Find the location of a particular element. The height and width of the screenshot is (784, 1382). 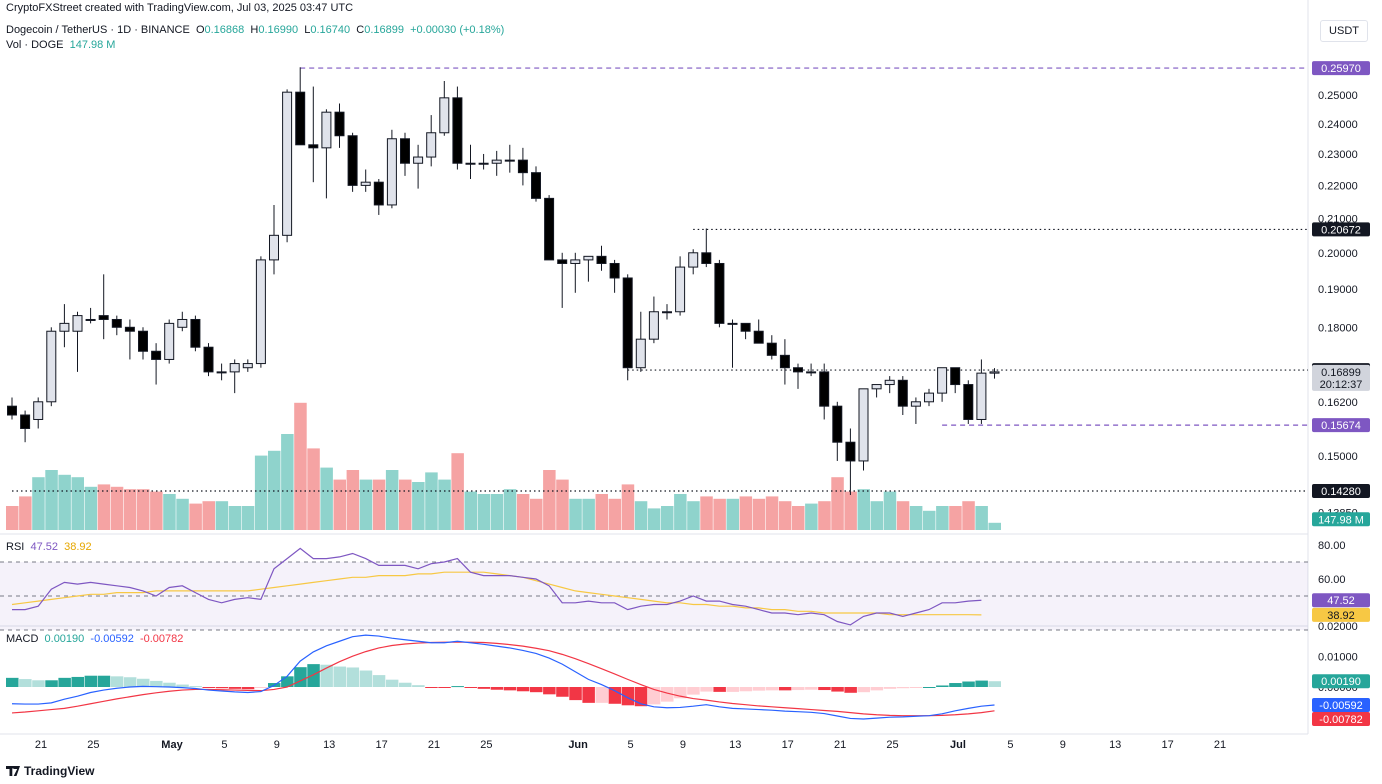

macd-axis-label: 0.01000 is located at coordinates (1338, 658).